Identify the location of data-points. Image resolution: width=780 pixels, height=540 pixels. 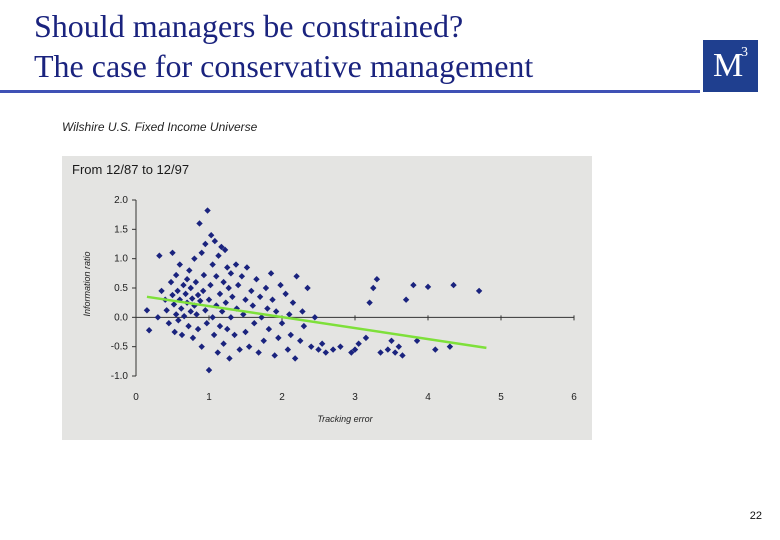
(313, 290).